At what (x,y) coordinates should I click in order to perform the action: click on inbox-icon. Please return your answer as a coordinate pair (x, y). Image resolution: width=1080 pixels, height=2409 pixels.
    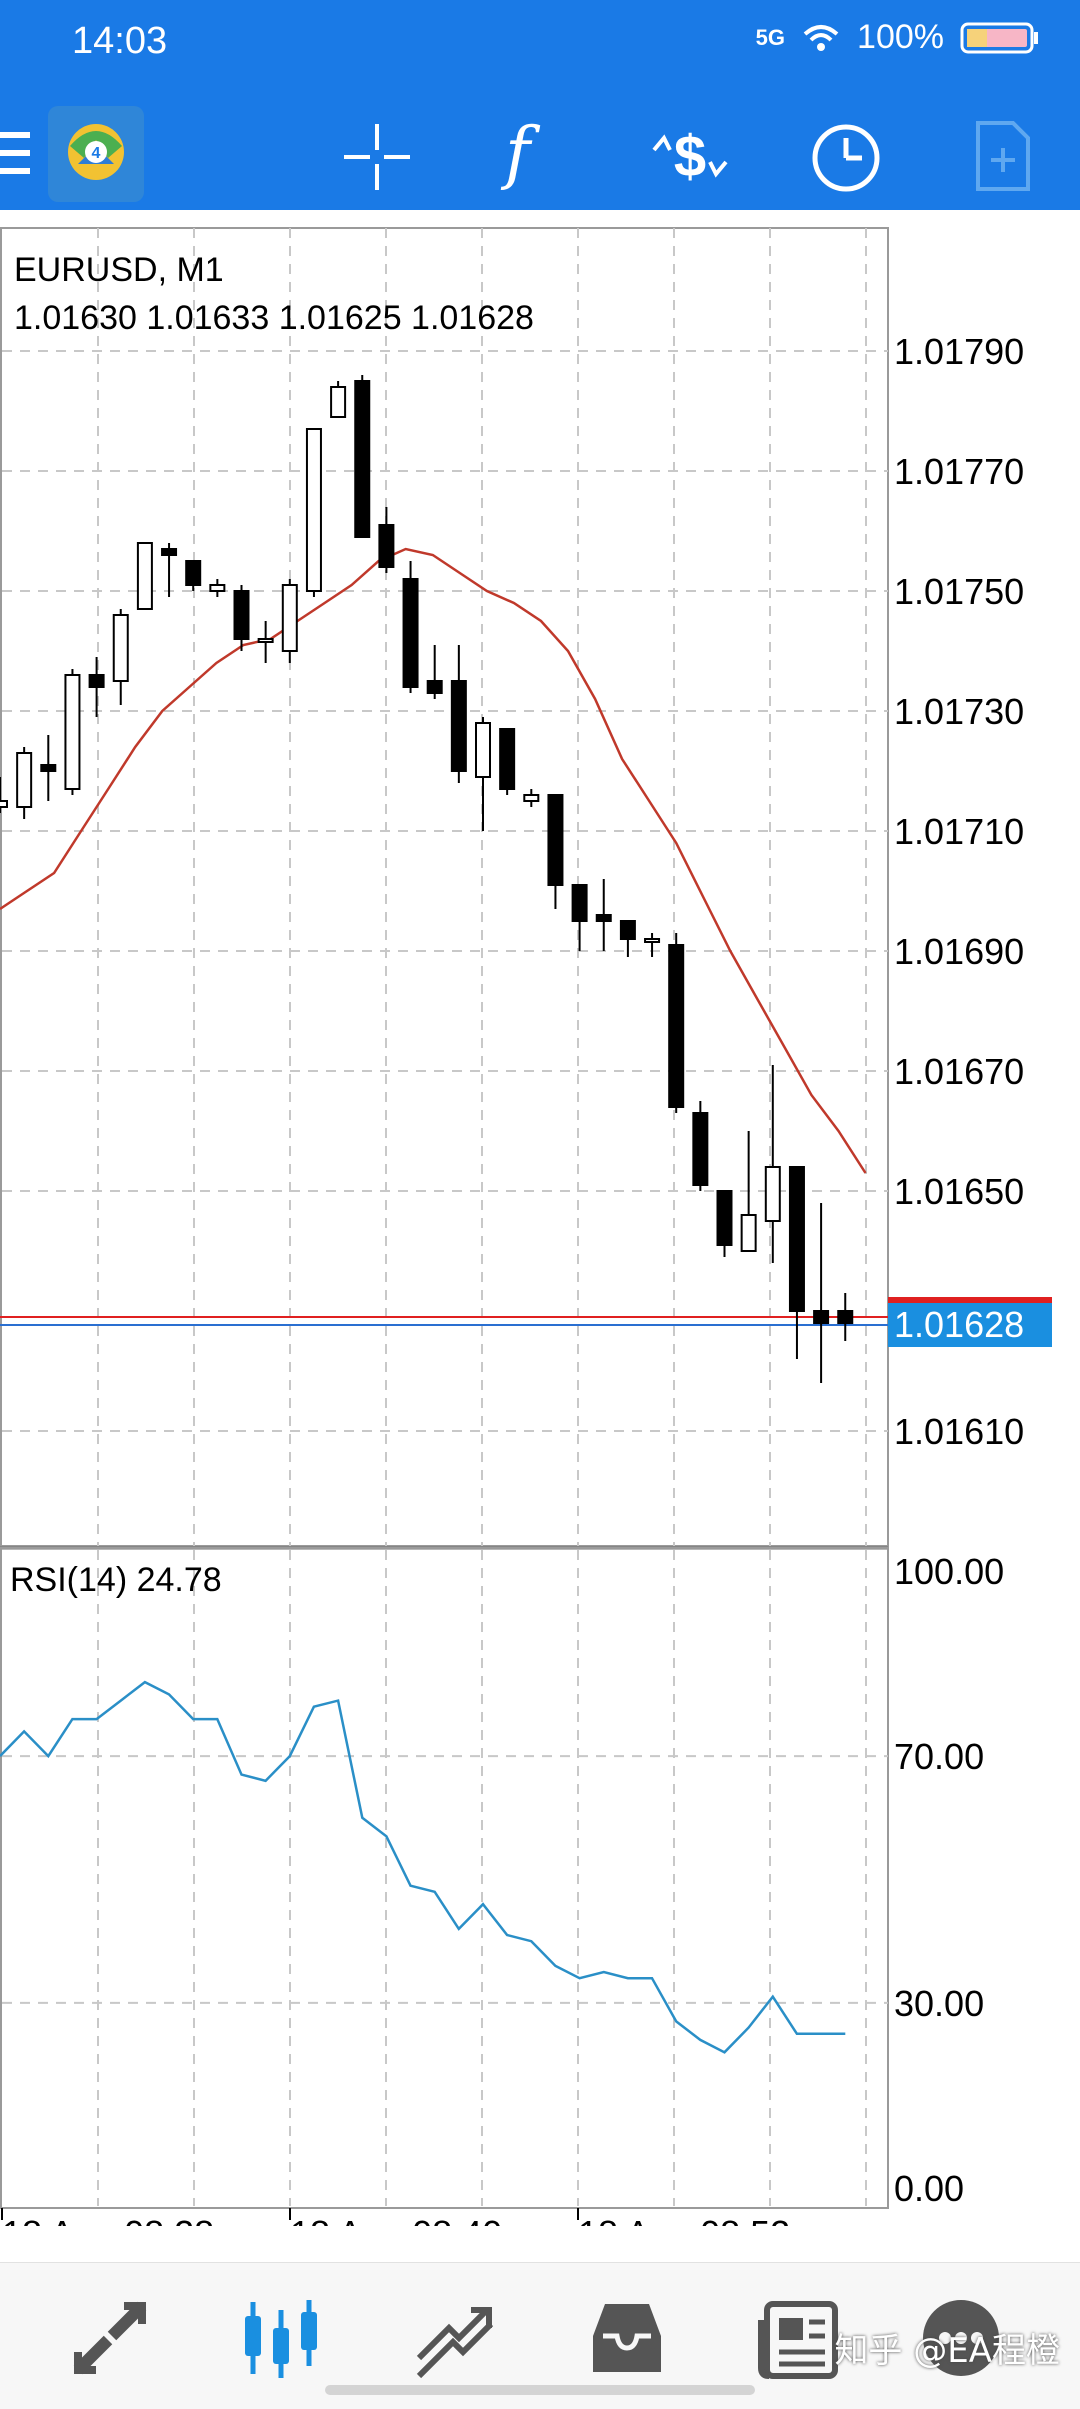
    Looking at the image, I should click on (627, 2338).